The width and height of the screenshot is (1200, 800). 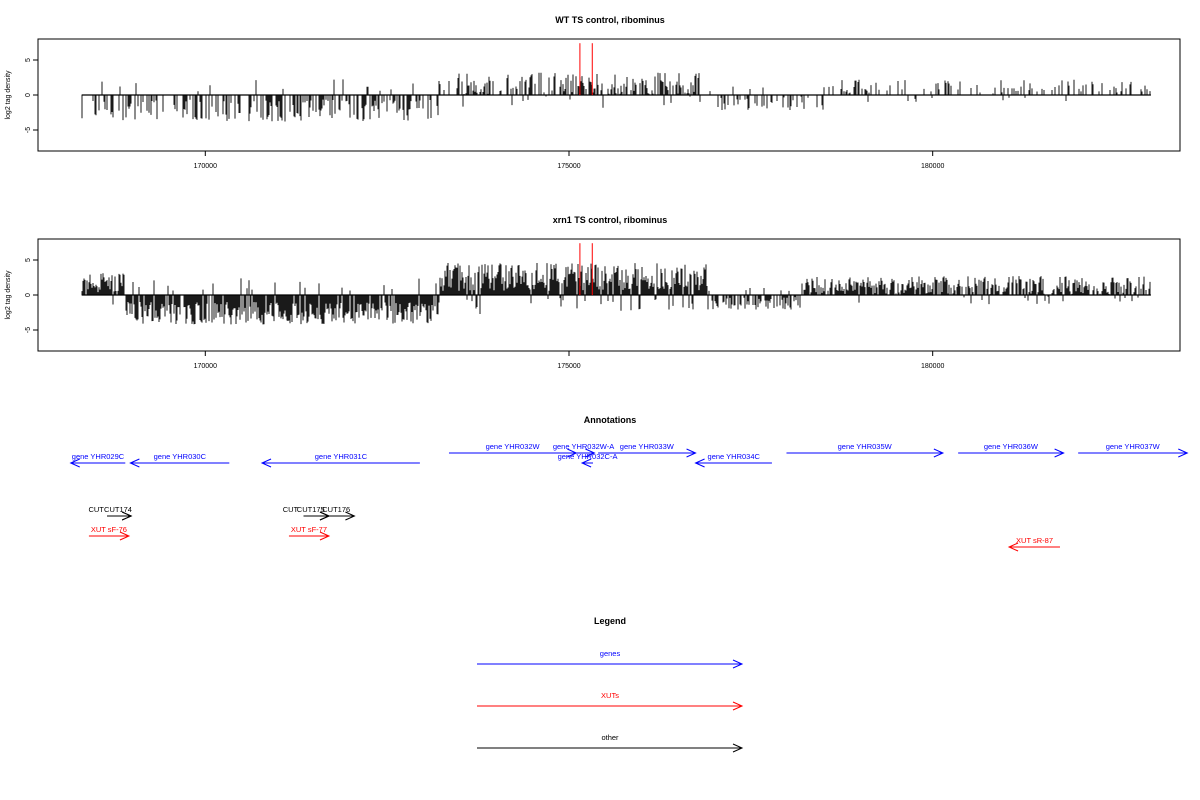 What do you see at coordinates (309, 529) in the screenshot?
I see `annotation-label: XUT sF-77` at bounding box center [309, 529].